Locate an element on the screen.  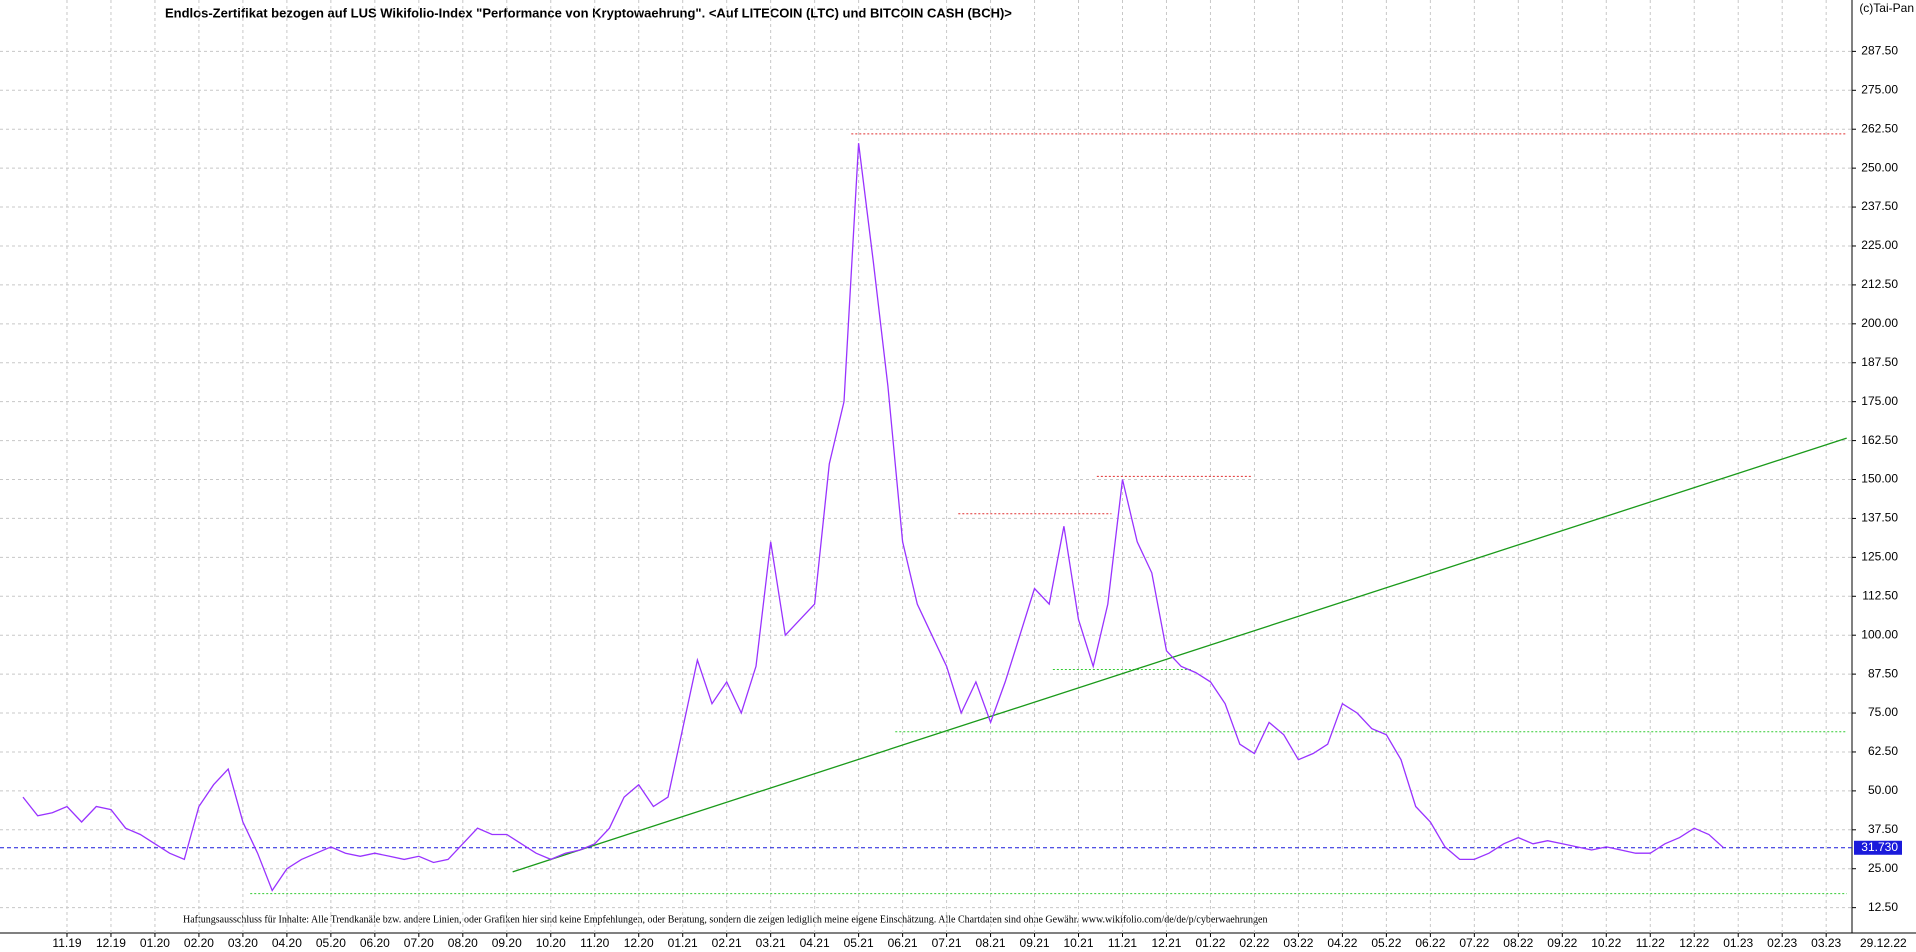
x-tick-label: 01.21 is located at coordinates (683, 943).